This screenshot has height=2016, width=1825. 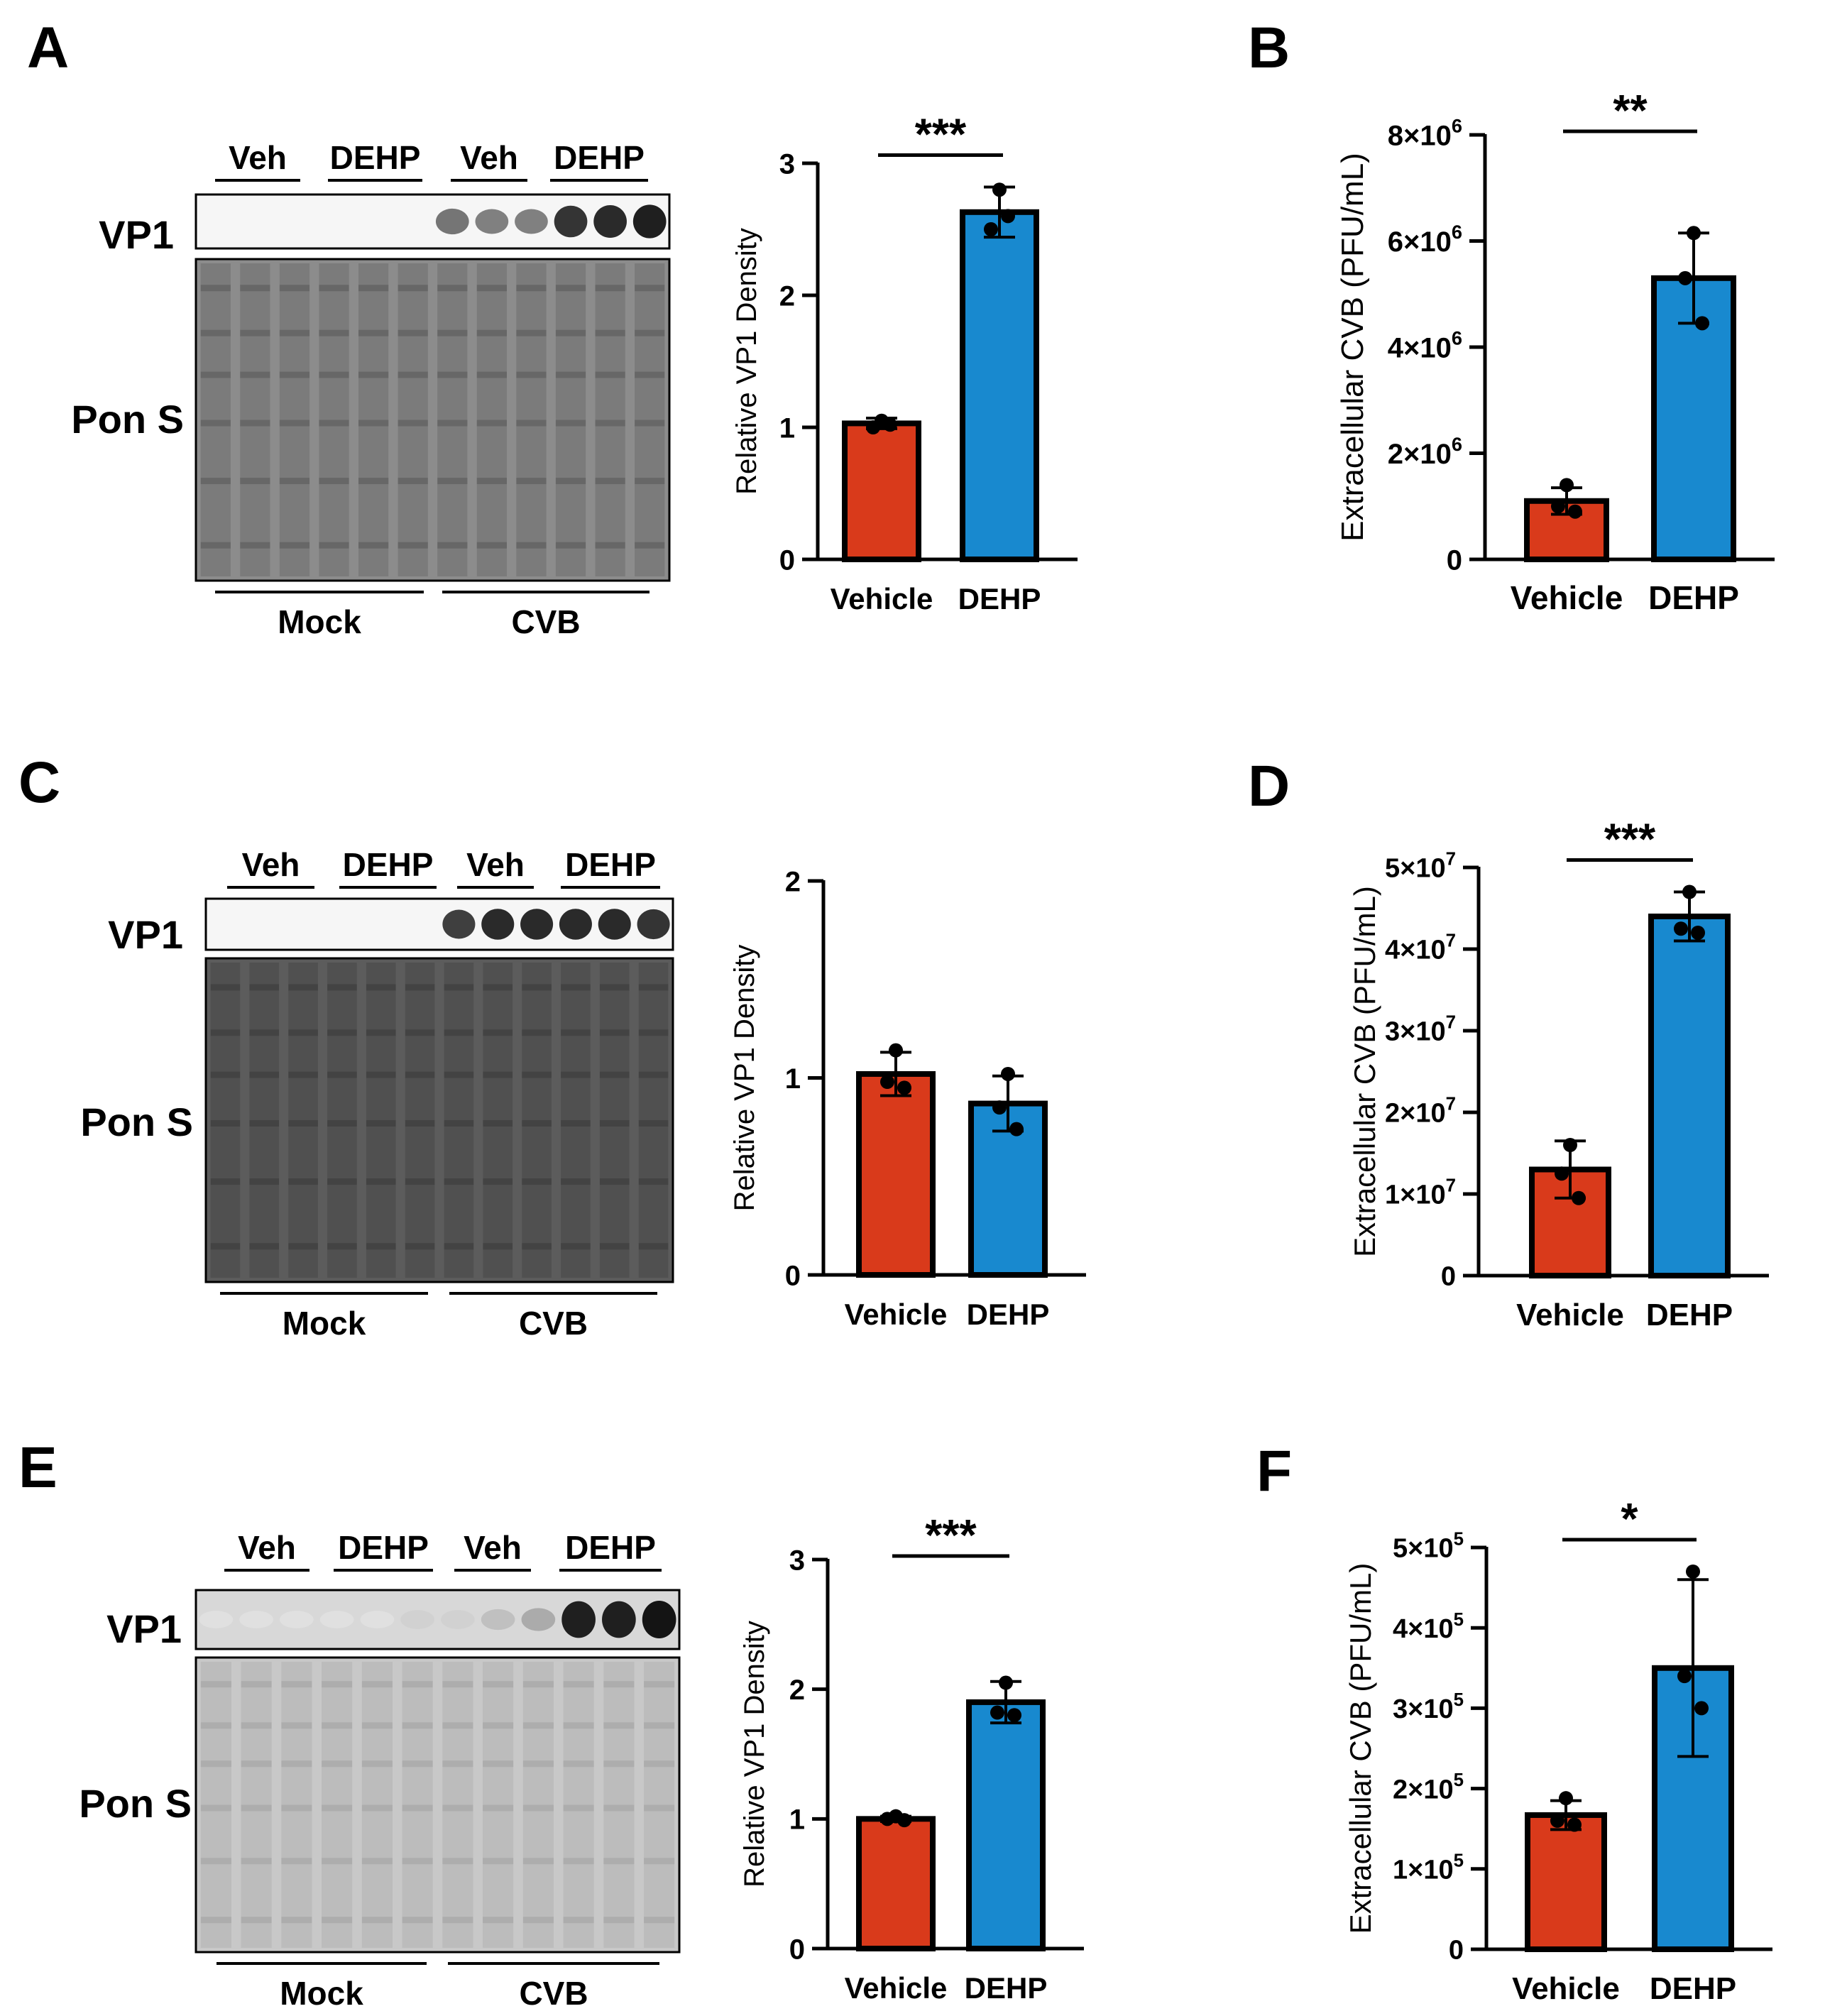 What do you see at coordinates (896, 1174) in the screenshot?
I see `bar-vehicle` at bounding box center [896, 1174].